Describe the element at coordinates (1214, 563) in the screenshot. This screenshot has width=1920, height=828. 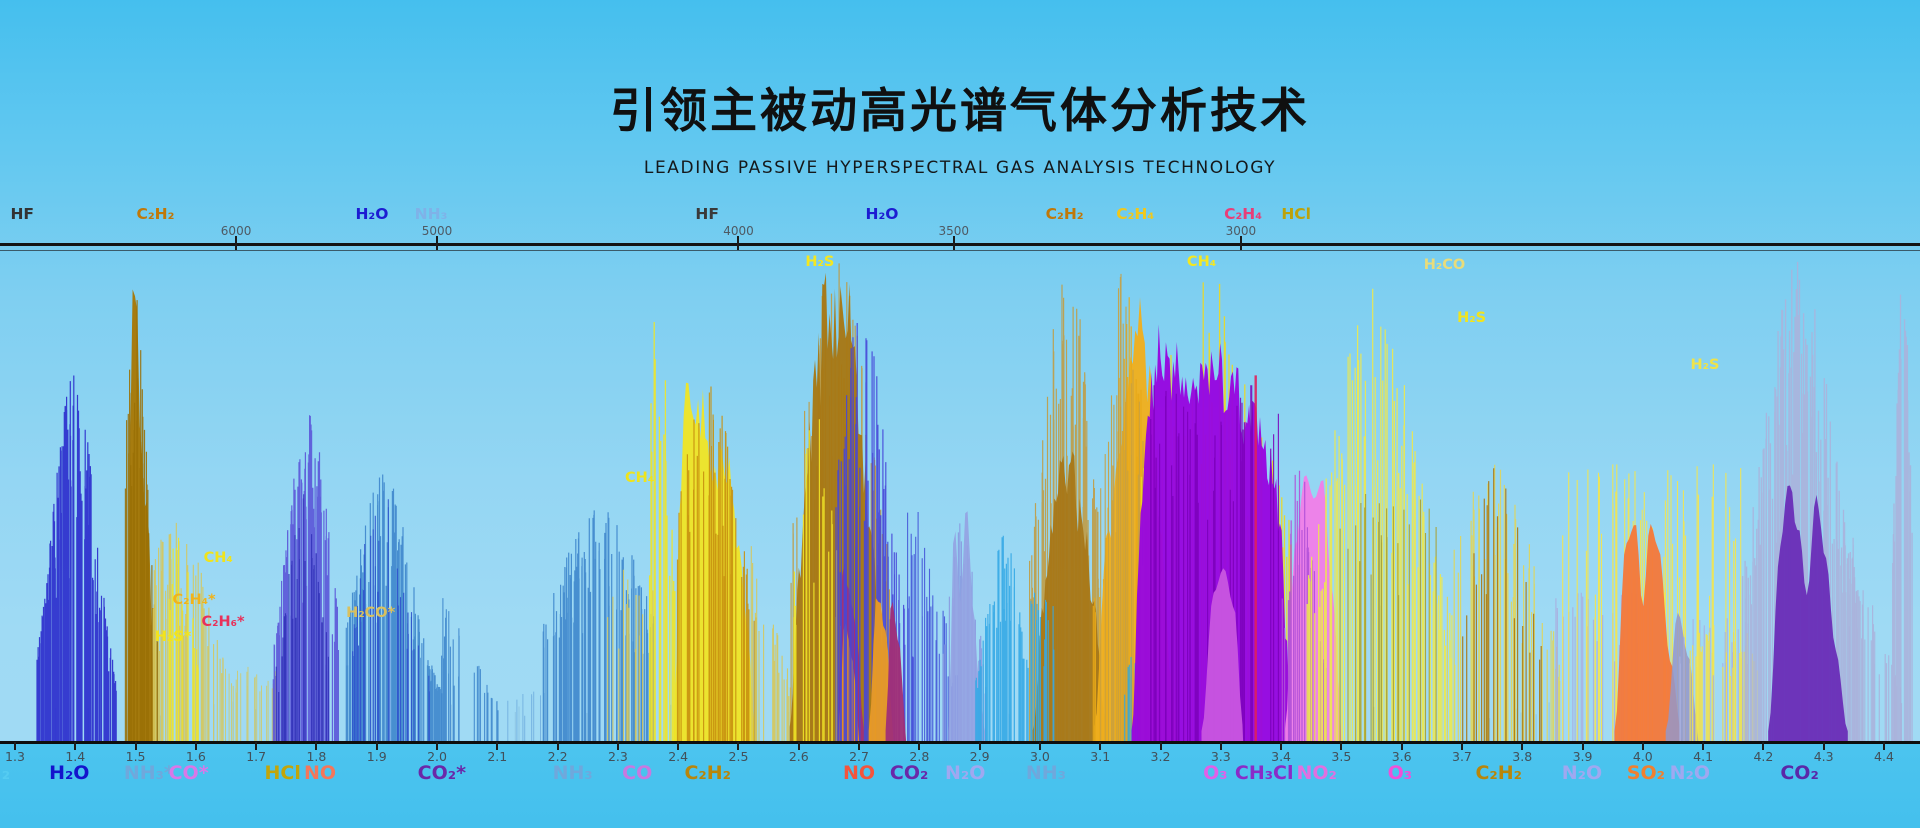
I see `band-lines-CH3Cl` at that location.